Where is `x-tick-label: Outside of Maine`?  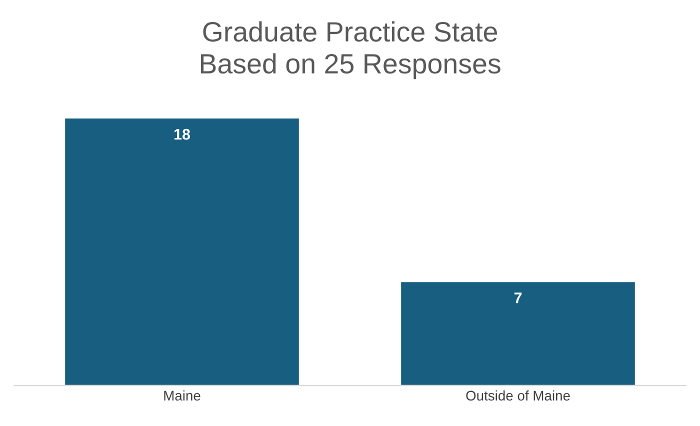
x-tick-label: Outside of Maine is located at coordinates (518, 395).